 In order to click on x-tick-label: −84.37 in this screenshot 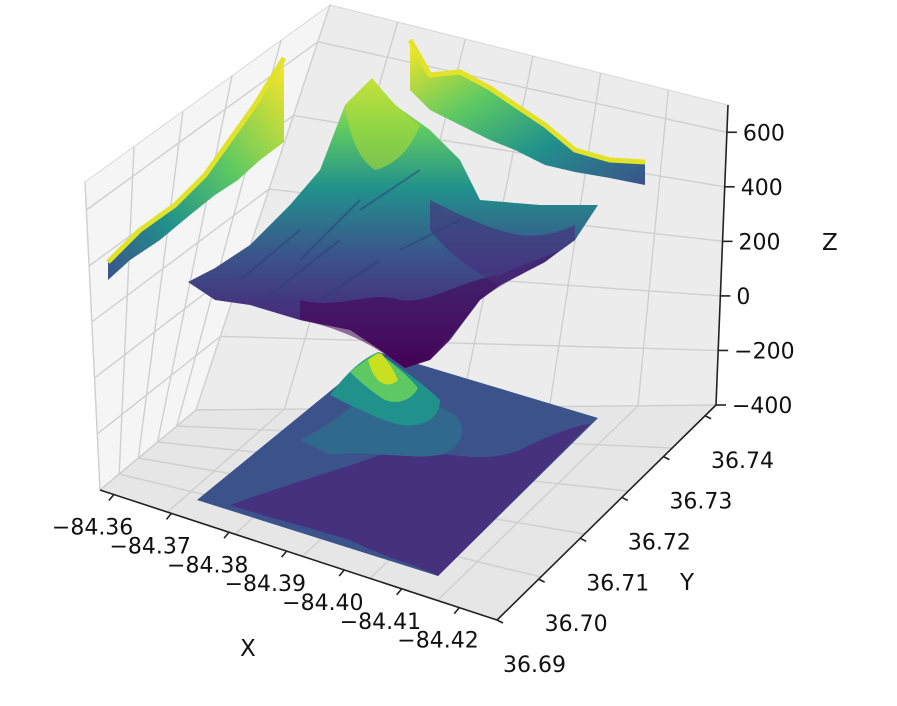, I will do `click(149, 546)`.